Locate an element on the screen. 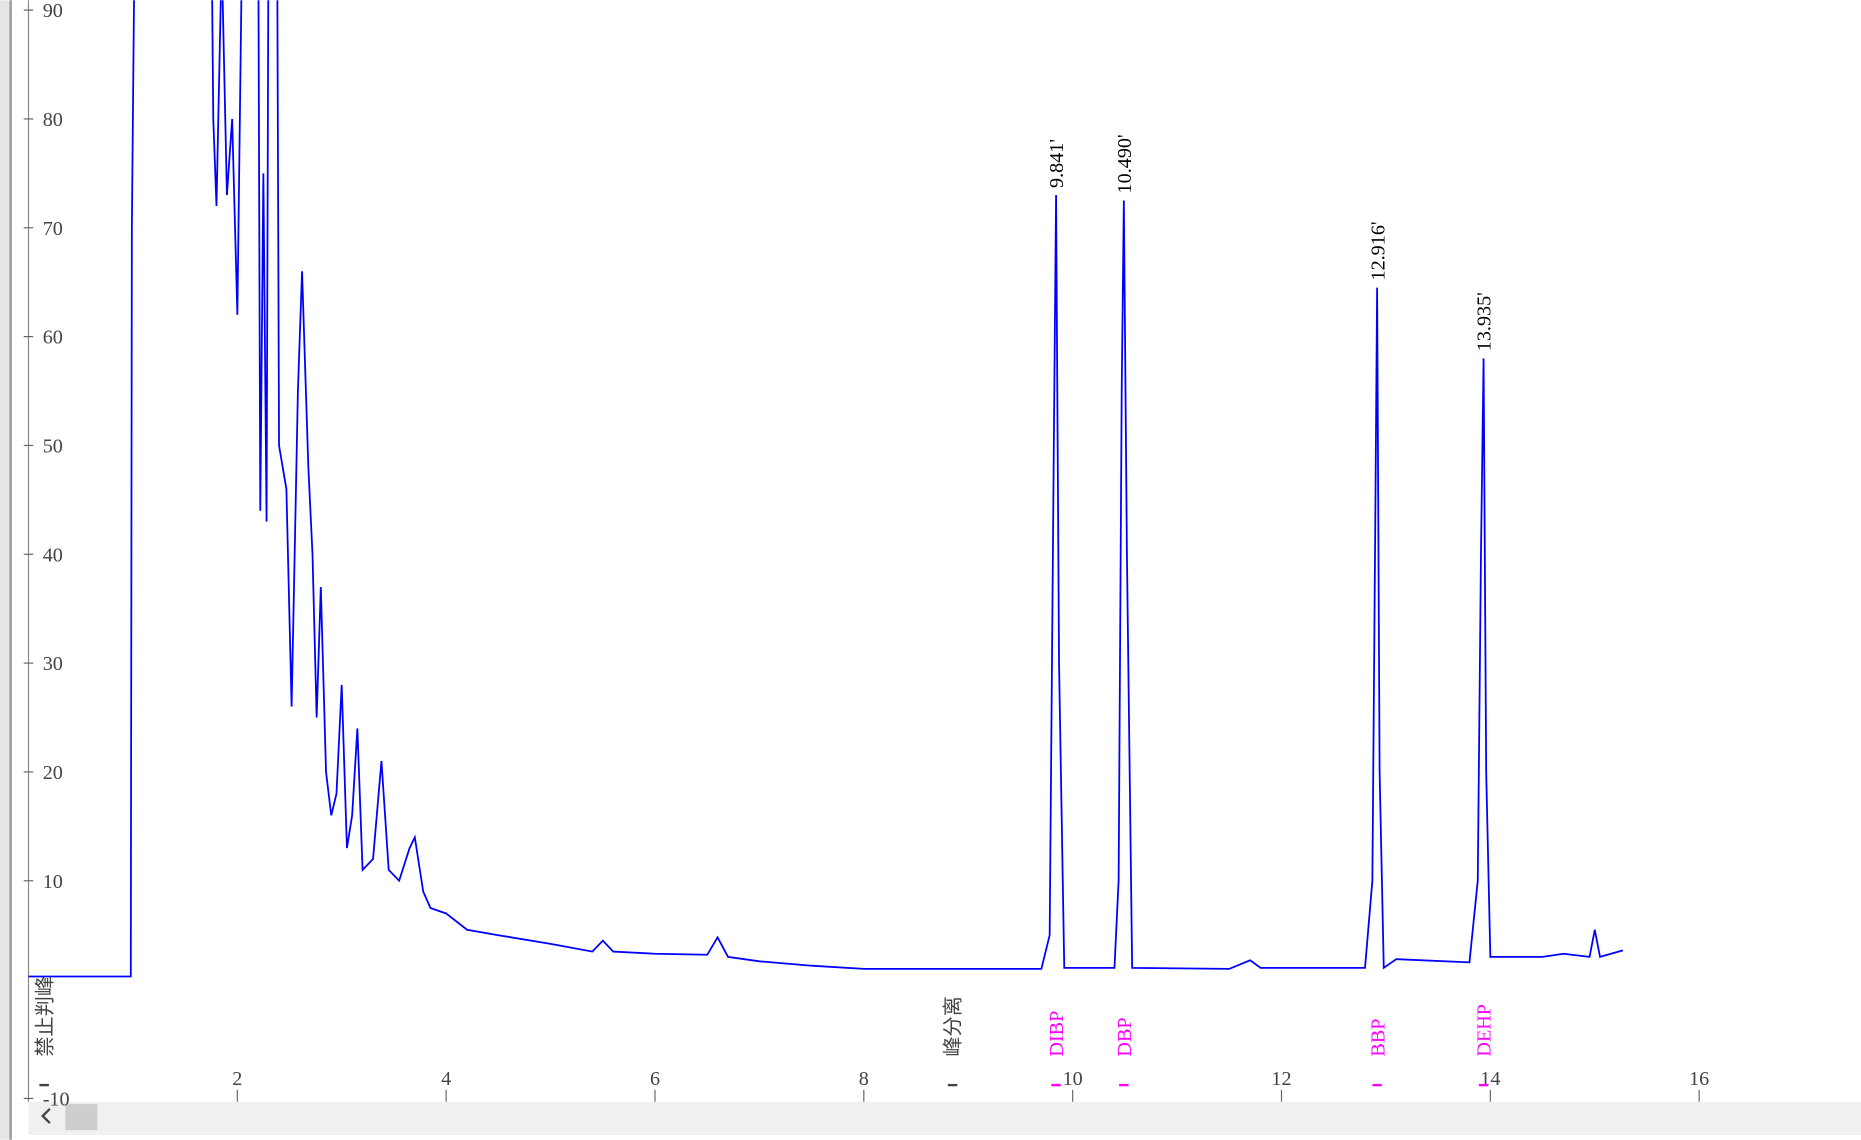 The image size is (1861, 1140). event-label: 峰分离 is located at coordinates (953, 1026).